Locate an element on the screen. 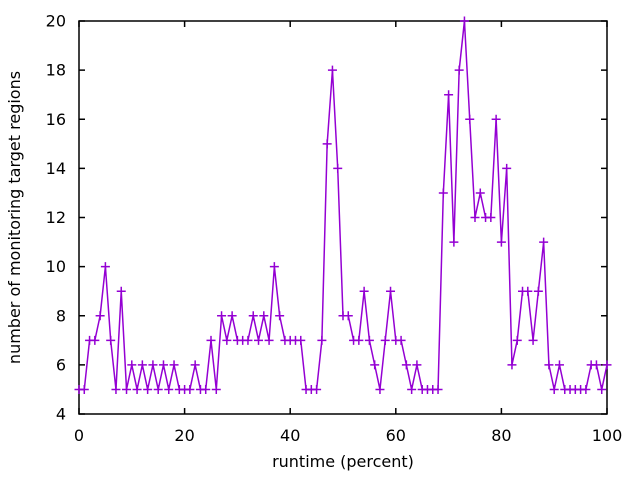  y-tick-label: 18 is located at coordinates (56, 70).